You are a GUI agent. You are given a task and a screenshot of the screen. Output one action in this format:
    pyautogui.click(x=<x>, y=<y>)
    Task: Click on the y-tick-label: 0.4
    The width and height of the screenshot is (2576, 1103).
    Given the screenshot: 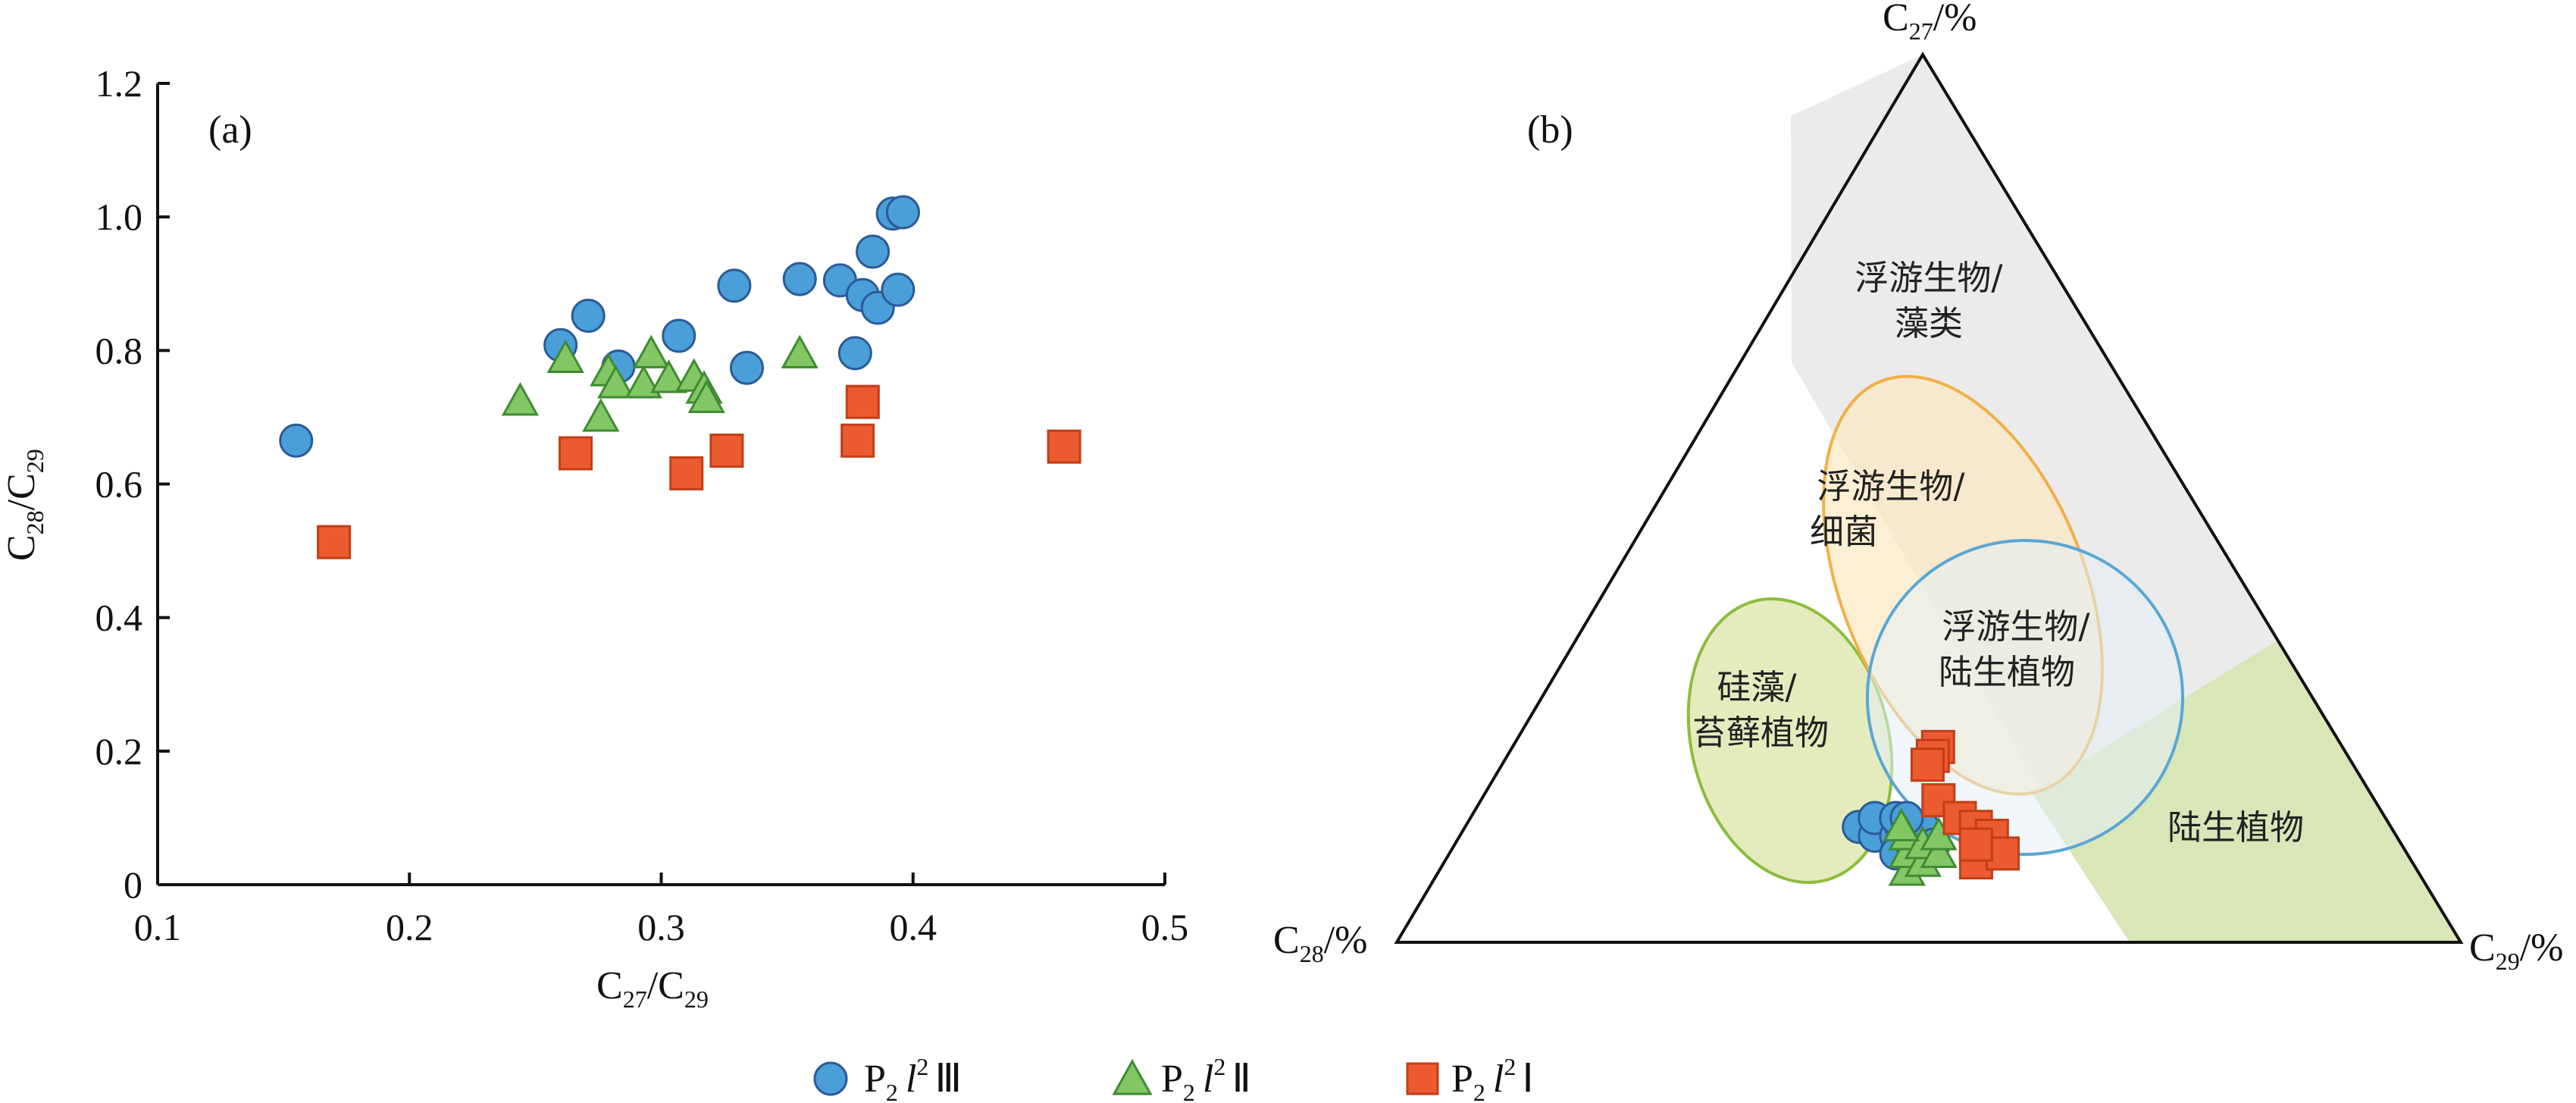 What is the action you would take?
    pyautogui.click(x=119, y=618)
    